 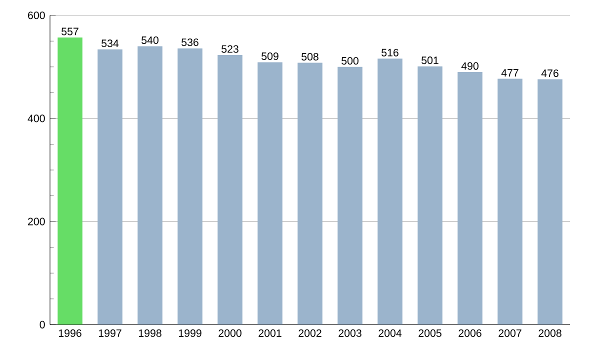 I want to click on x-tick-label: 1998, so click(x=150, y=333).